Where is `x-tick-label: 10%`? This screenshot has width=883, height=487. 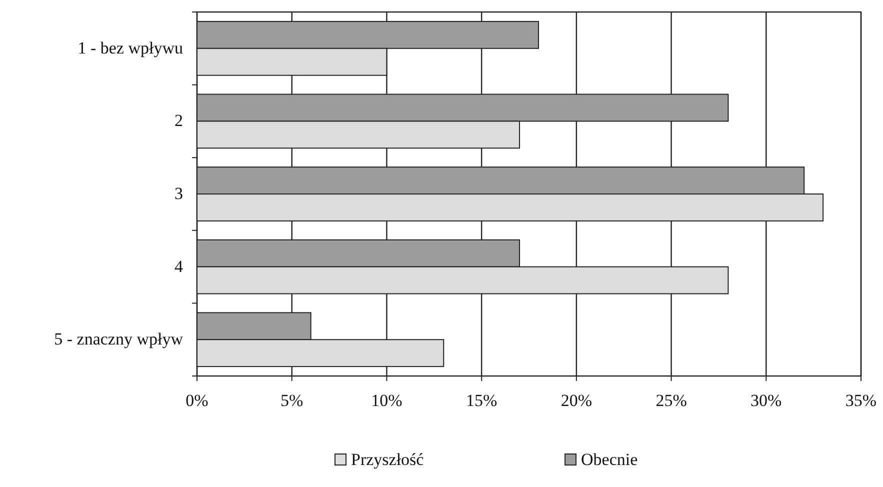 x-tick-label: 10% is located at coordinates (386, 400).